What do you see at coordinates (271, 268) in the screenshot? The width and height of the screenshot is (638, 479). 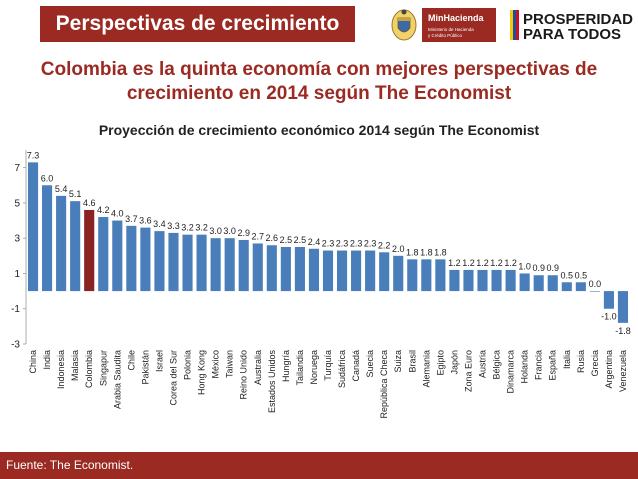 I see `bar-estados-unidos` at bounding box center [271, 268].